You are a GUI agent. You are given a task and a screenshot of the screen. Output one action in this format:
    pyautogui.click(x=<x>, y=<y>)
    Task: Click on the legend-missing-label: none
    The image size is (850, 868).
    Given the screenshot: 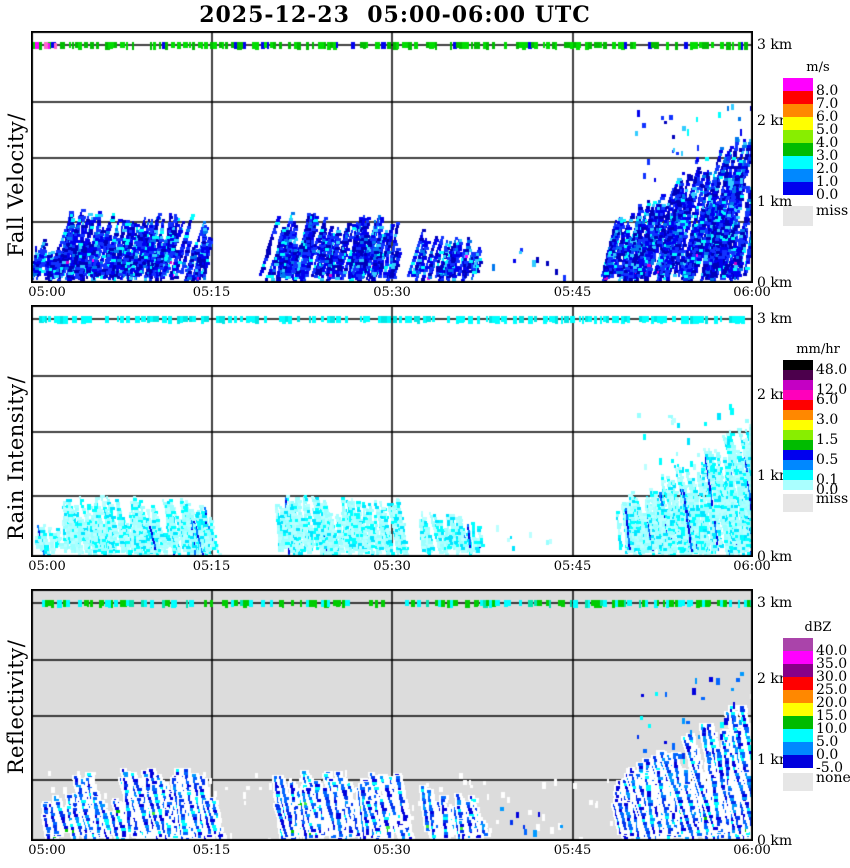 What is the action you would take?
    pyautogui.click(x=833, y=778)
    